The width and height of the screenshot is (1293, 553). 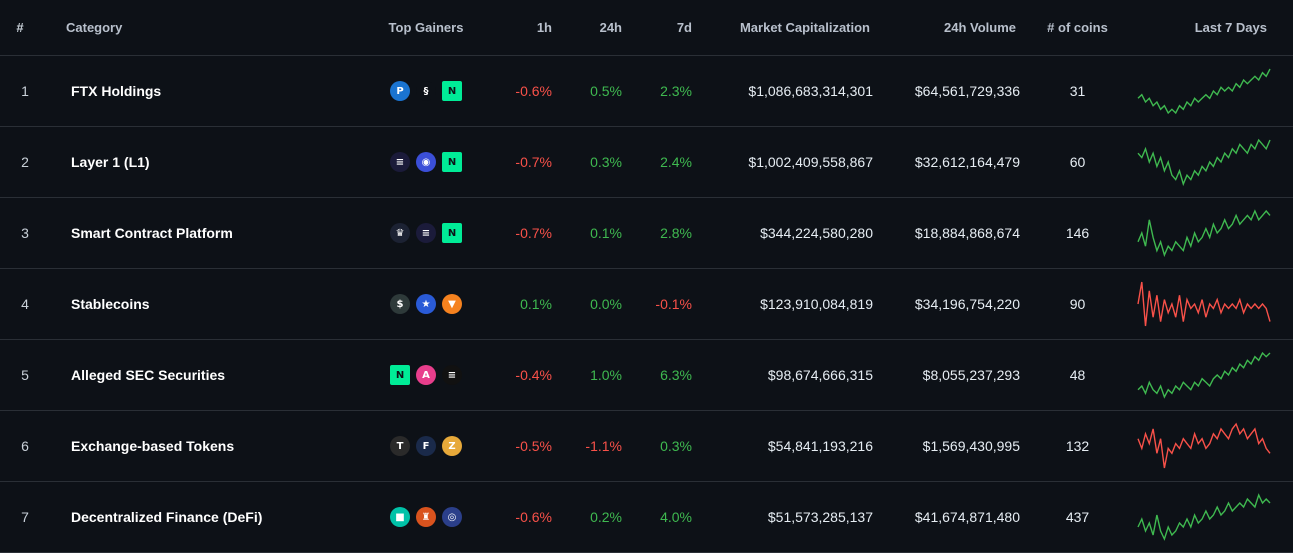 I want to click on shield-token-icon: ▼, so click(x=452, y=304).